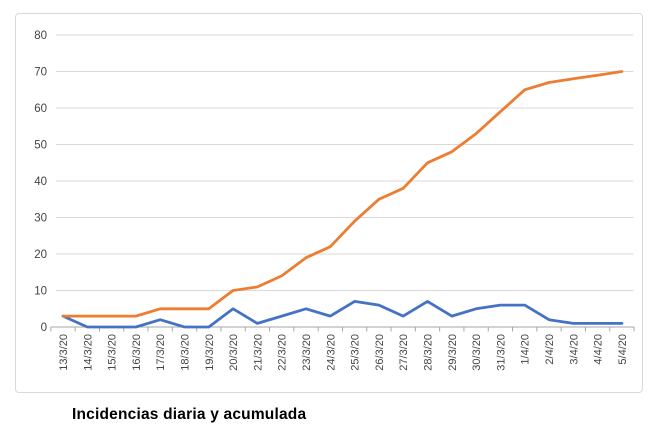 This screenshot has height=441, width=660. What do you see at coordinates (623, 349) in the screenshot?
I see `x-axis-label: 5/4/20` at bounding box center [623, 349].